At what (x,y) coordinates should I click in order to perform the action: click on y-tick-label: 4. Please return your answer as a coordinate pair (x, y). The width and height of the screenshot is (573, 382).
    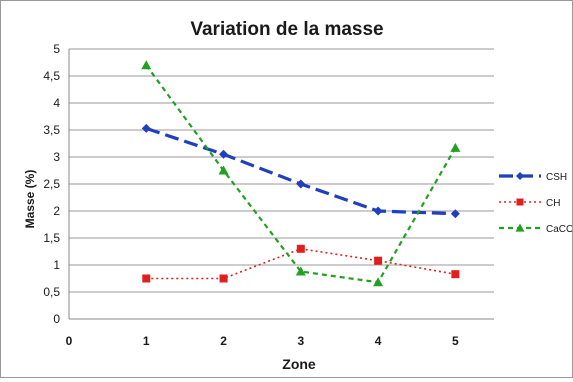
    Looking at the image, I should click on (56, 103).